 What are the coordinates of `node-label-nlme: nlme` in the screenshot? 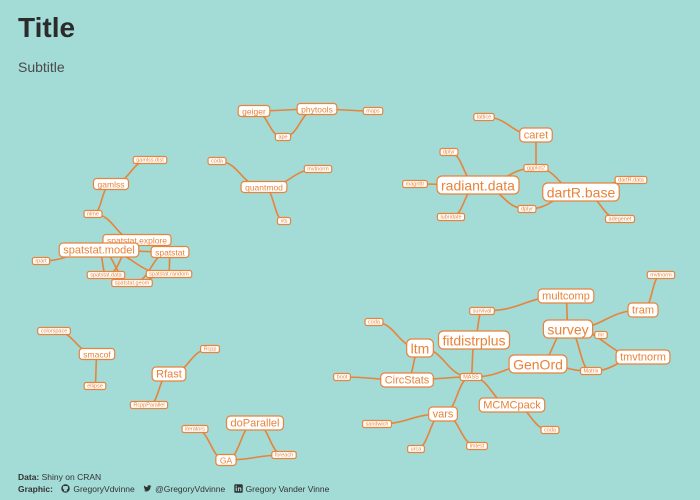 It's located at (93, 215).